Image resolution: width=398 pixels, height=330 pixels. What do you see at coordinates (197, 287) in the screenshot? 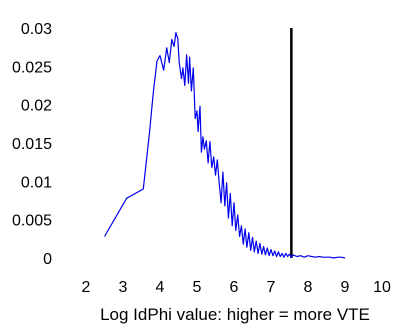
I see `x-tick-label: 5` at bounding box center [197, 287].